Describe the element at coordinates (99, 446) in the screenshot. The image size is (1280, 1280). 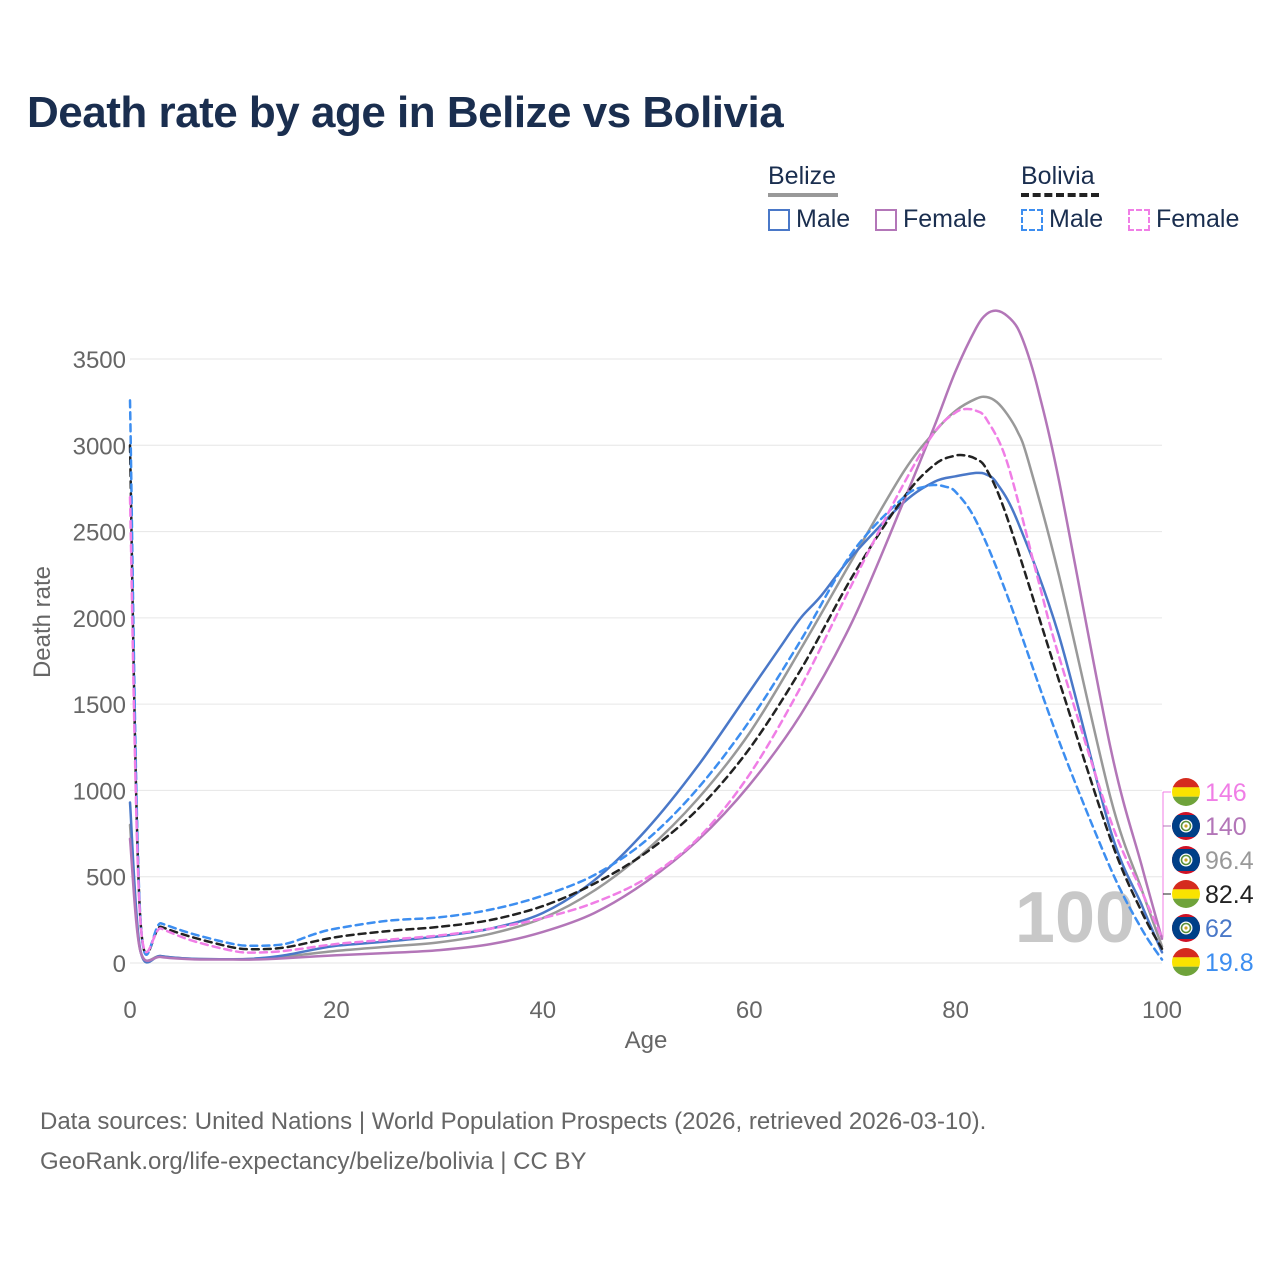
I see `y-tick-label: 3000` at that location.